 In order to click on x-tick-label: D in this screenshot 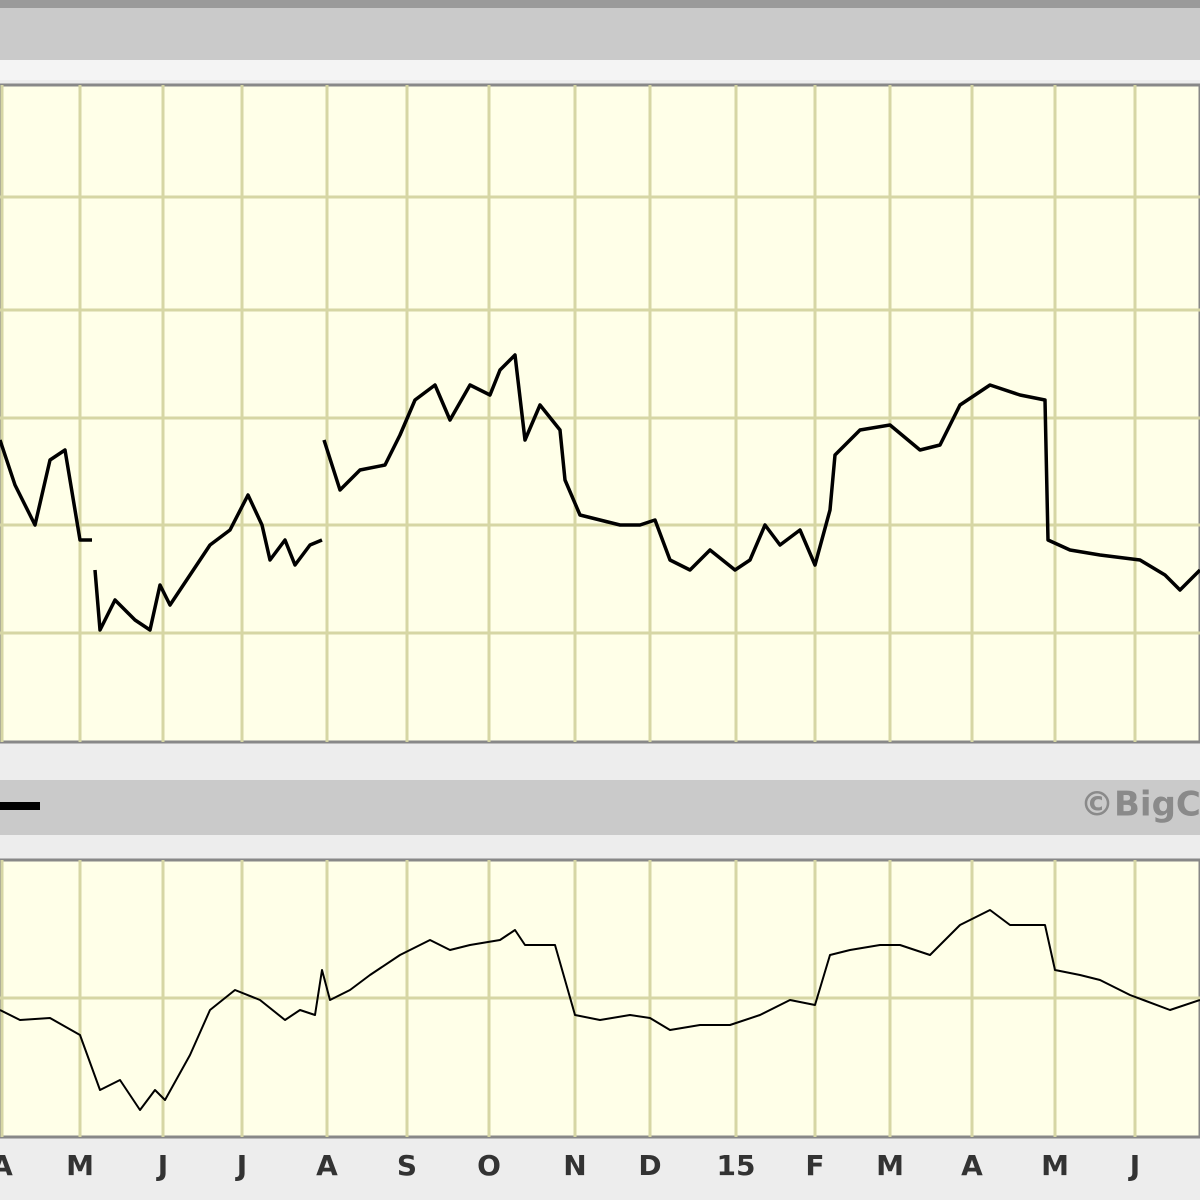, I will do `click(649, 1165)`.